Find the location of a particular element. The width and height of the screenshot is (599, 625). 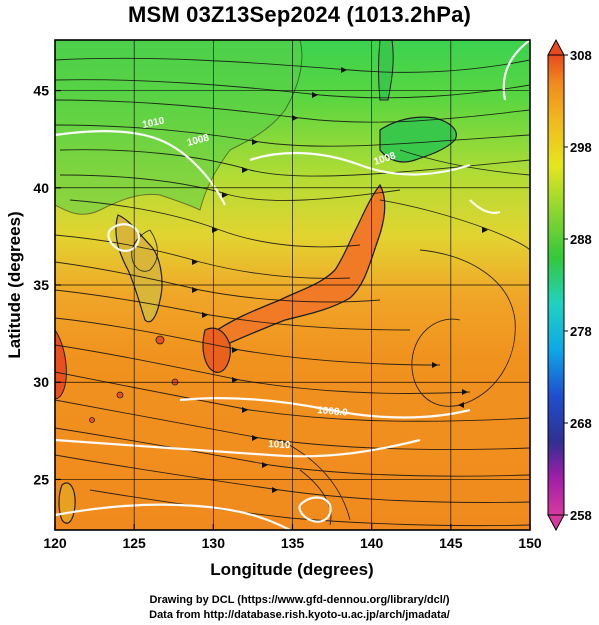

land-korea-peninsula is located at coordinates (139, 268).